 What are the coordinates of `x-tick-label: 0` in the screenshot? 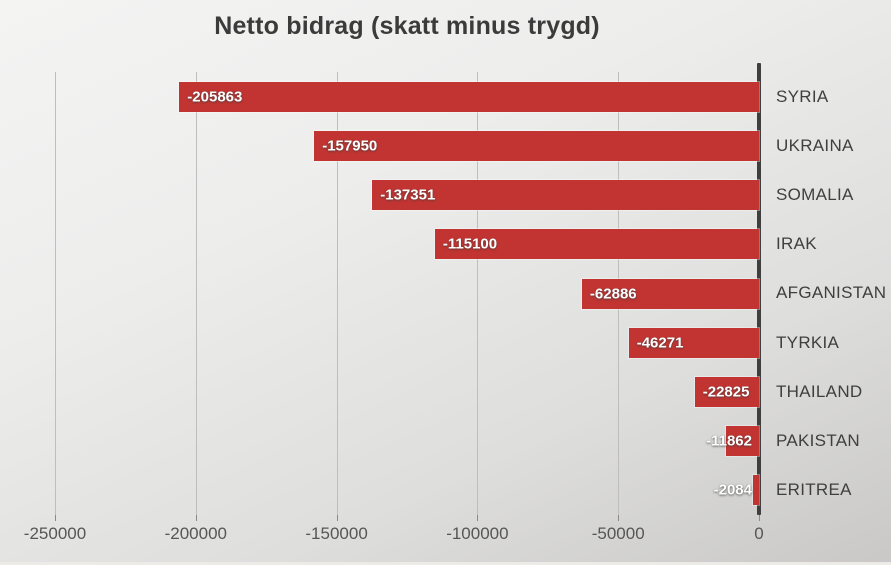 It's located at (759, 533).